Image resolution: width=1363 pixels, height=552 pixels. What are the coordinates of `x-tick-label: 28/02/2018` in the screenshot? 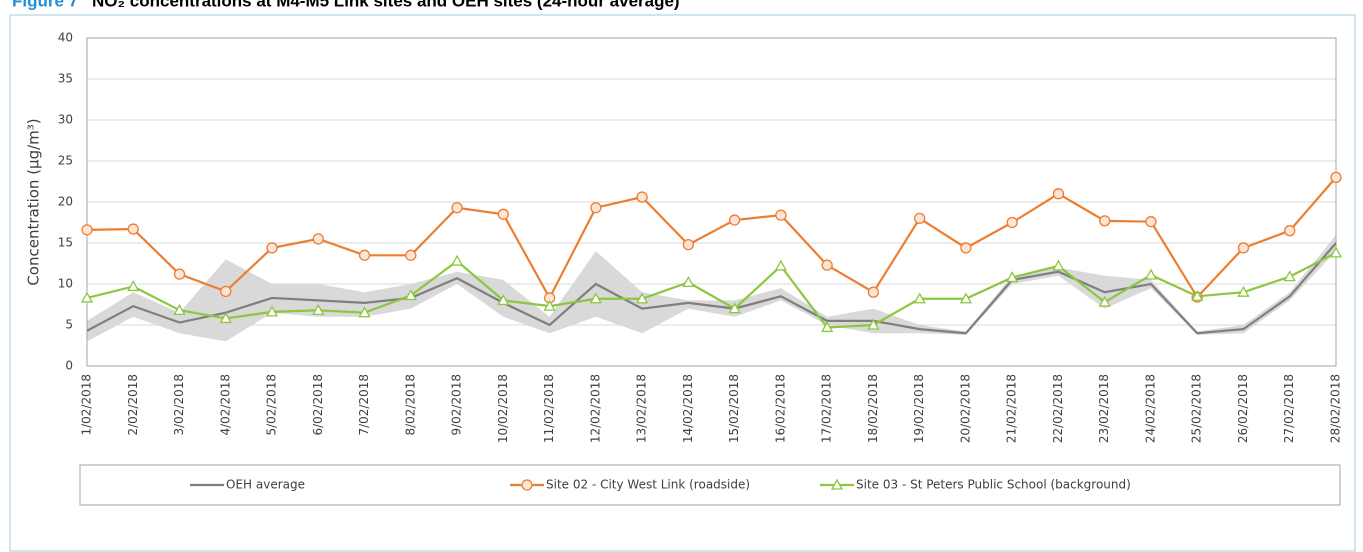 It's located at (1336, 408).